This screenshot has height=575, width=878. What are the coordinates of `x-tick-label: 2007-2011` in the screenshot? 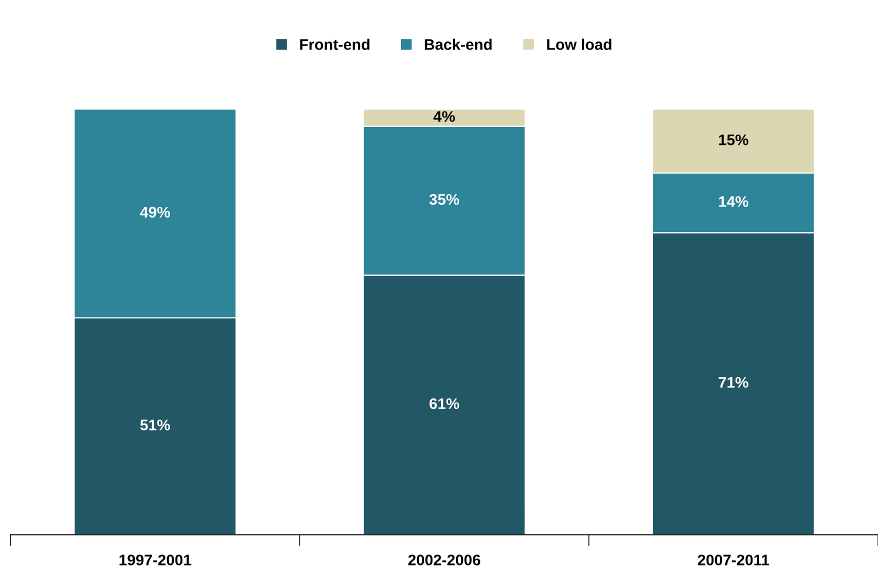 It's located at (734, 560).